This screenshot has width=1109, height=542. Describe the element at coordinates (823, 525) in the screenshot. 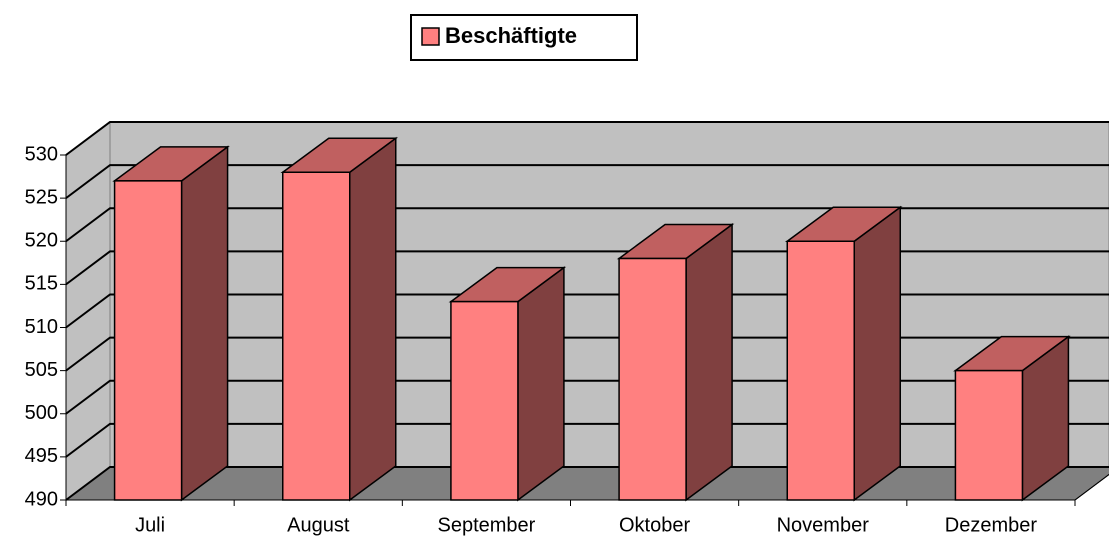

I see `x-tick-label: November` at that location.